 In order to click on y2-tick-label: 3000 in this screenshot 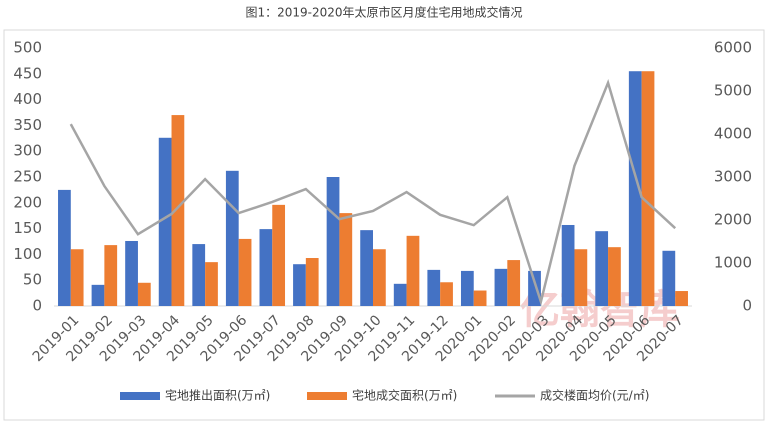, I will do `click(733, 177)`.